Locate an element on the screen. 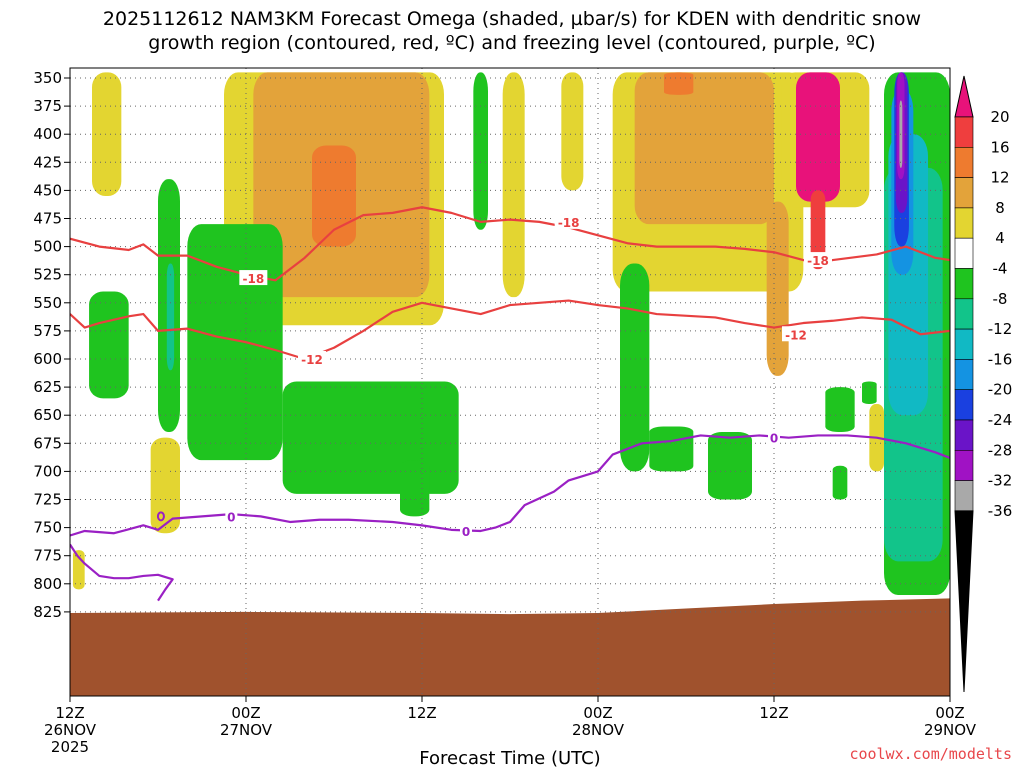 The image size is (1024, 768). colorbar-swatch-m24_m20 is located at coordinates (964, 405).